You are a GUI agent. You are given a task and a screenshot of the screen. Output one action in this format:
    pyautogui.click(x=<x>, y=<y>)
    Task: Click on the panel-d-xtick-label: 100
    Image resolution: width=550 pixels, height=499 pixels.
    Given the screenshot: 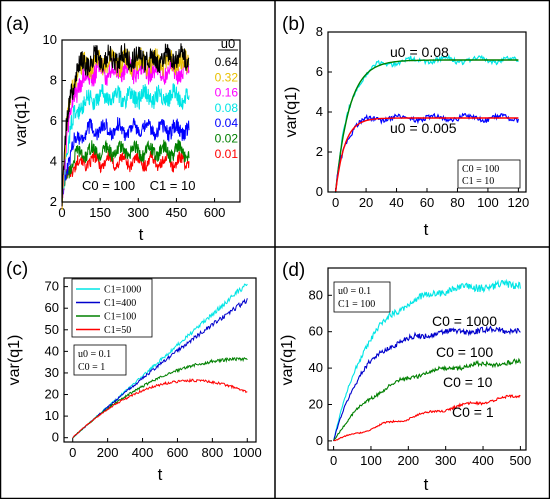 What is the action you would take?
    pyautogui.click(x=371, y=460)
    